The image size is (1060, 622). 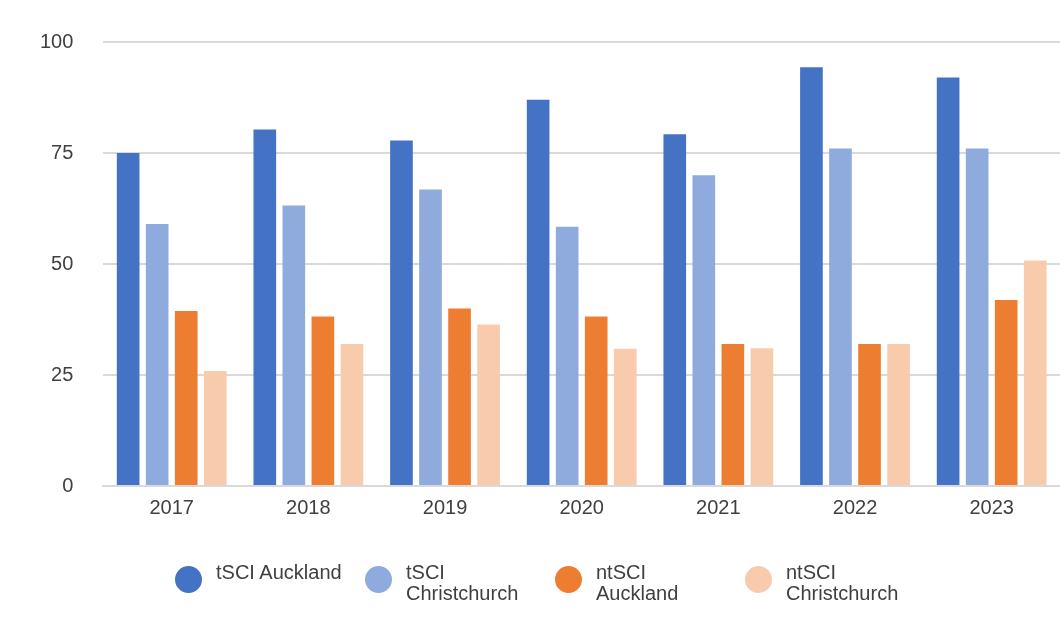 What do you see at coordinates (718, 506) in the screenshot?
I see `x-tick-label: 2021` at bounding box center [718, 506].